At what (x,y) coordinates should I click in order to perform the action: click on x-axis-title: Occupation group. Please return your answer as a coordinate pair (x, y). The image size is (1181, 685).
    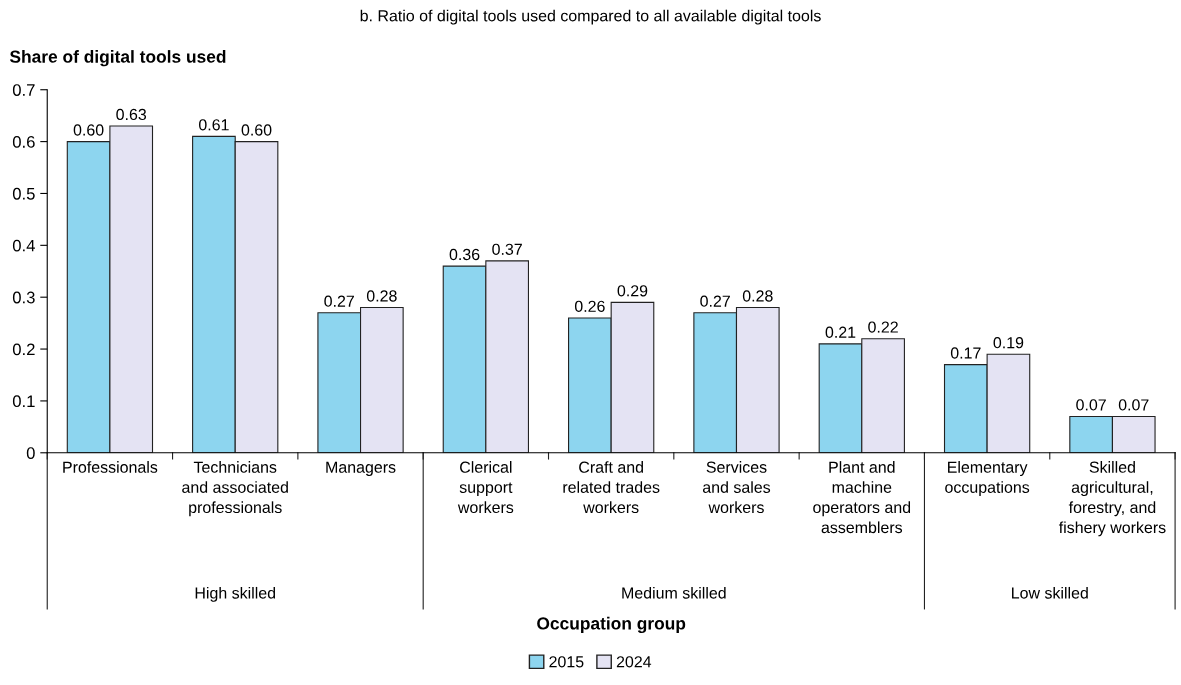
    Looking at the image, I should click on (611, 625).